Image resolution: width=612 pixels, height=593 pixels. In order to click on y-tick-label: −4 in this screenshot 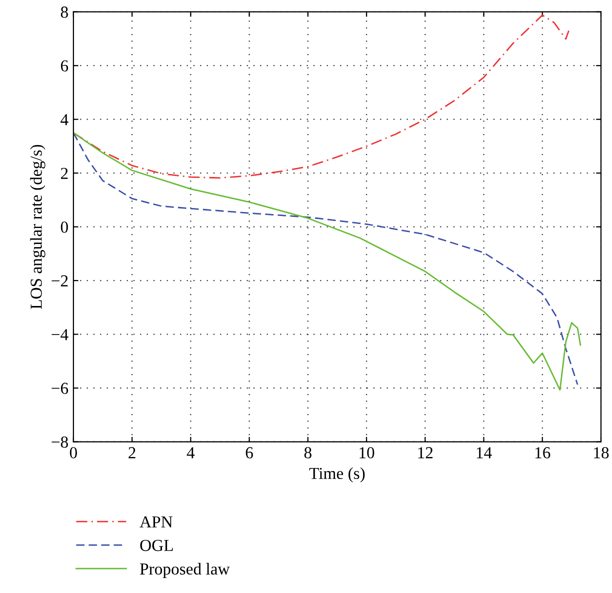, I will do `click(60, 334)`.